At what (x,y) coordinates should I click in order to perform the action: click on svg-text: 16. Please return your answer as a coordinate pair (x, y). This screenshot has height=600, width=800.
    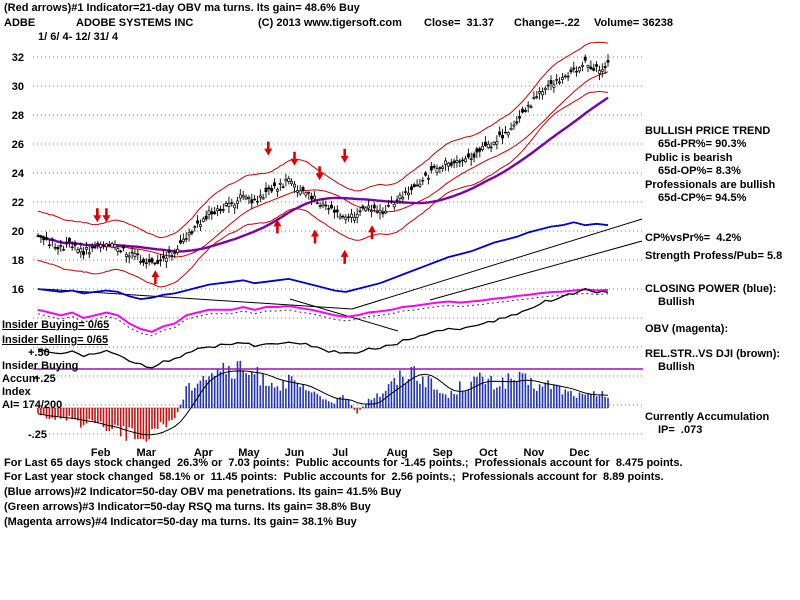
    Looking at the image, I should click on (18, 290).